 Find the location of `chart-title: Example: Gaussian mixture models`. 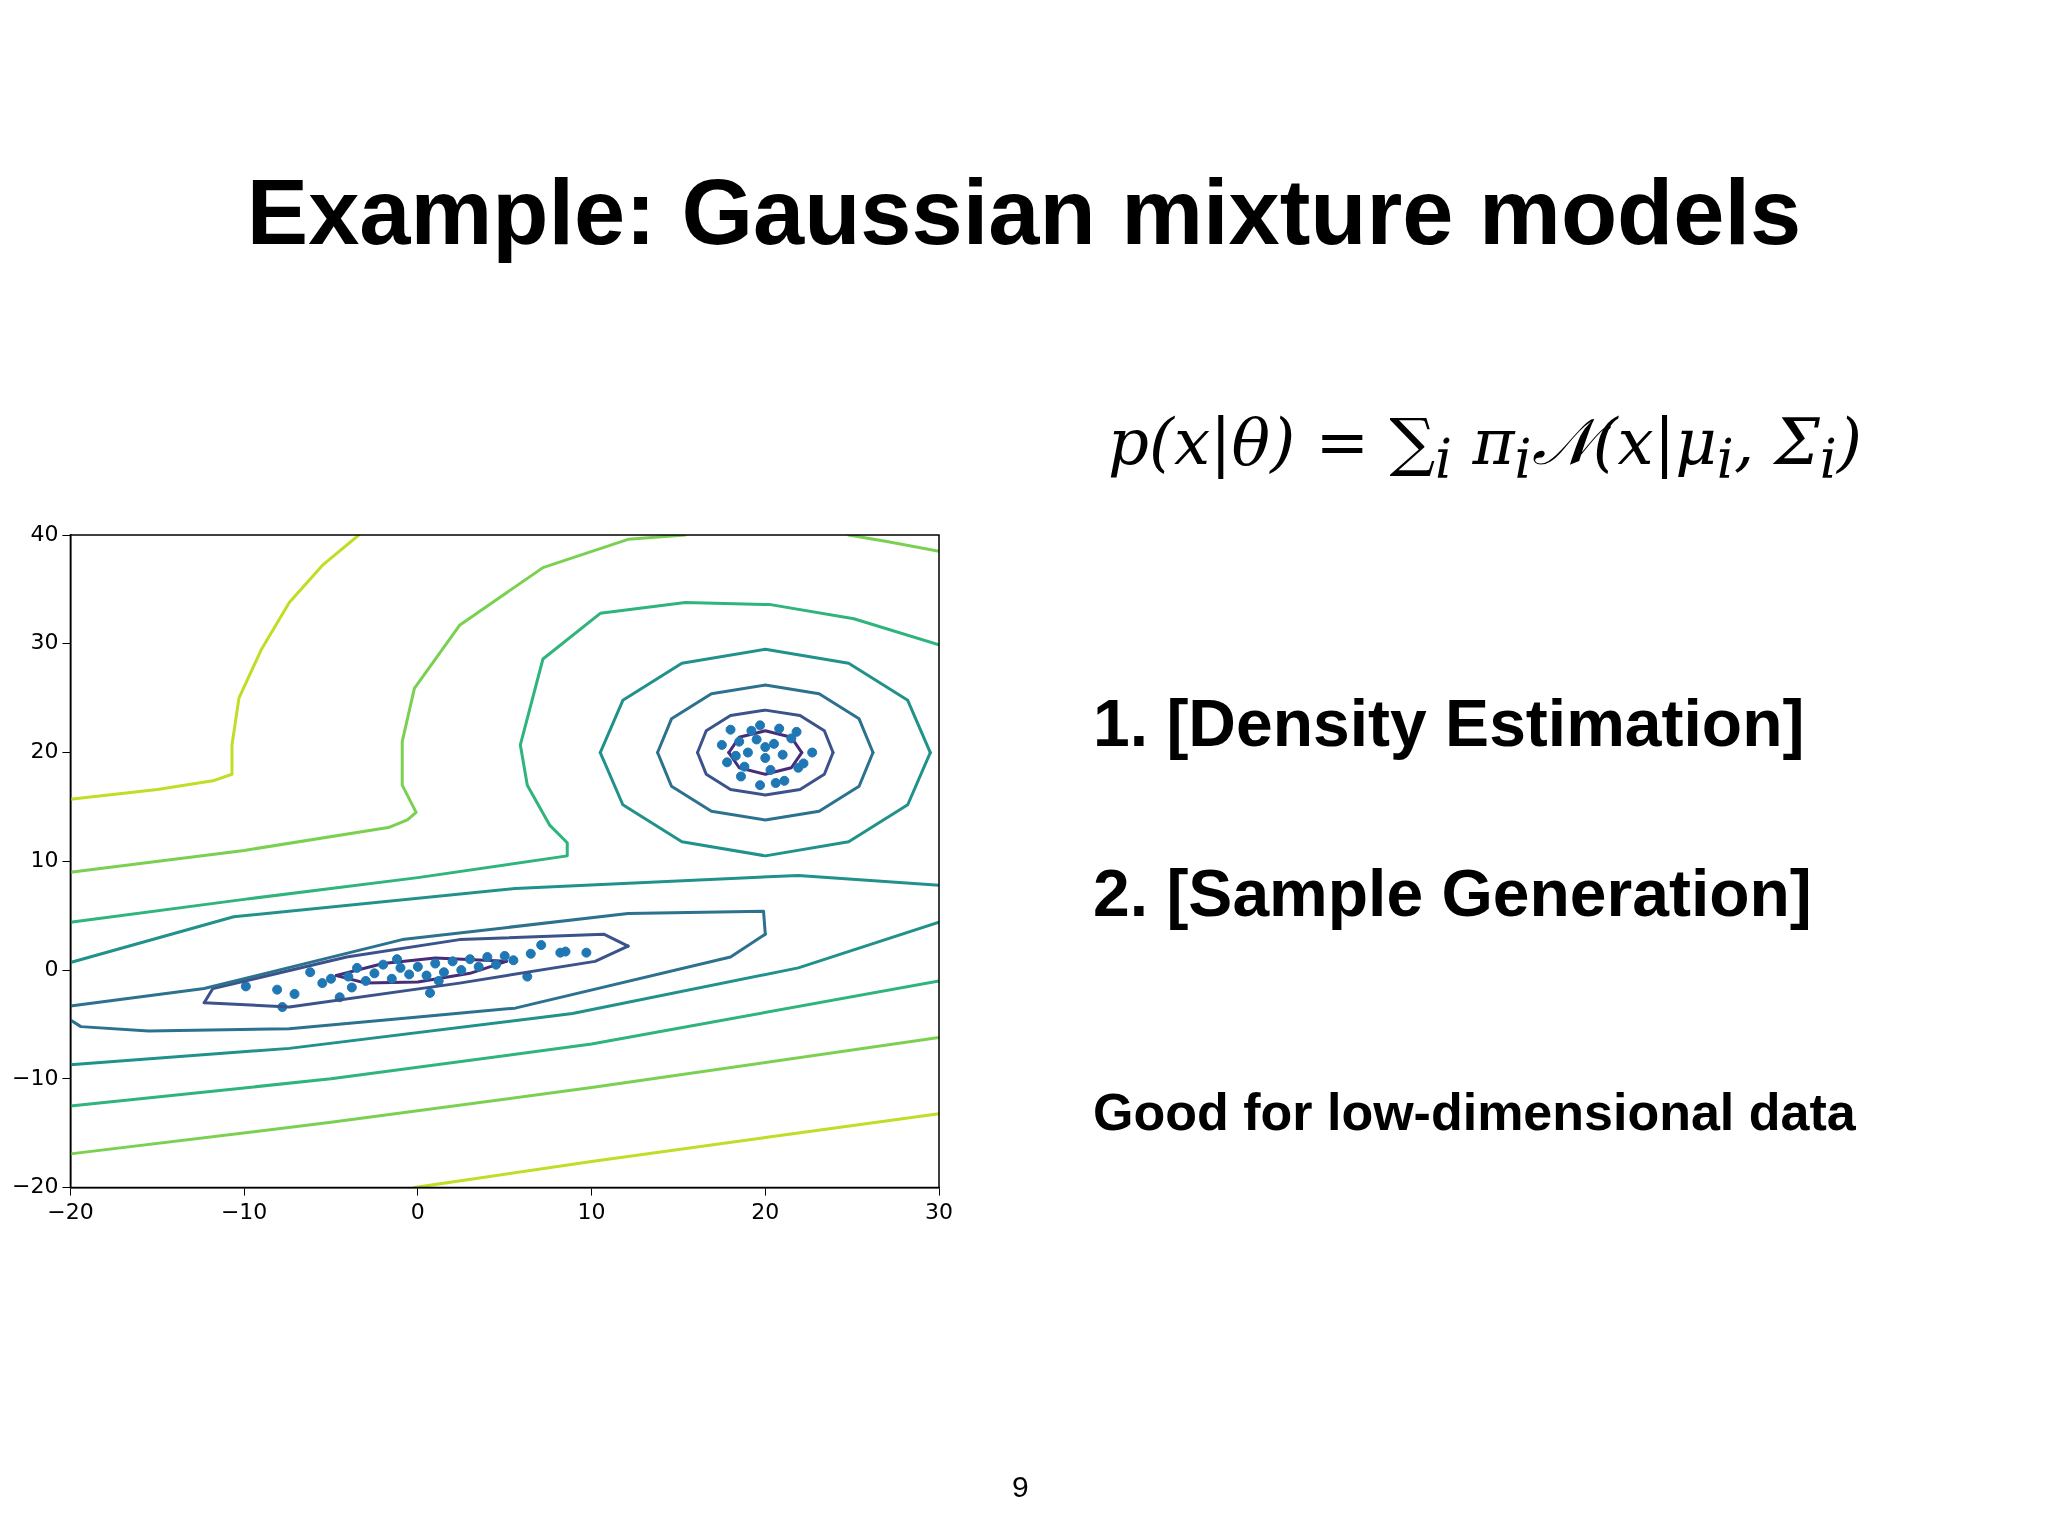

chart-title: Example: Gaussian mixture models is located at coordinates (1024, 212).